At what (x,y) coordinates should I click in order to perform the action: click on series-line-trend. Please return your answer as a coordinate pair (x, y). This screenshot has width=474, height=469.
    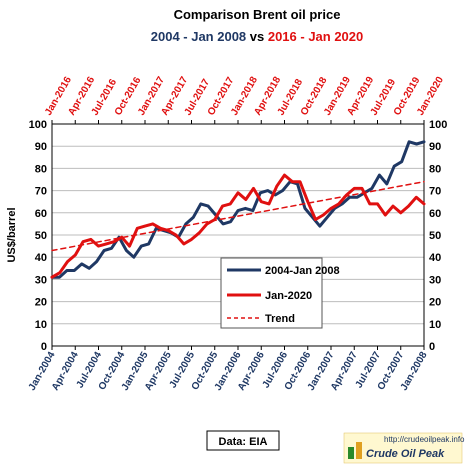
    Looking at the image, I should click on (238, 216).